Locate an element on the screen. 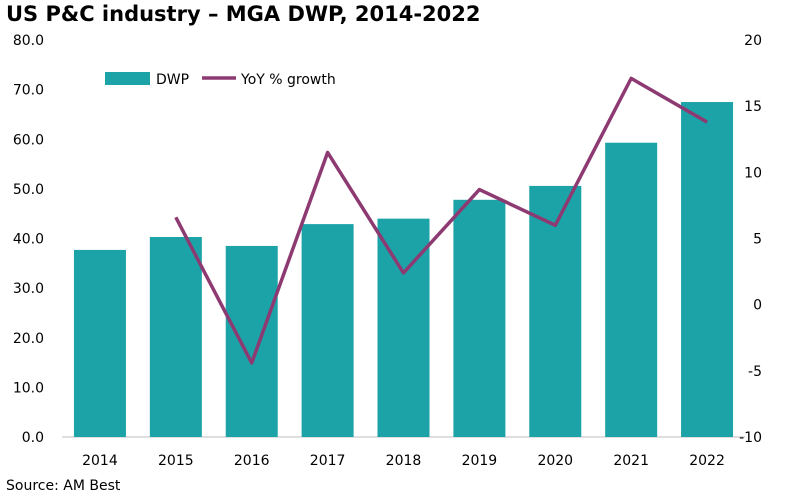  bar-2014 is located at coordinates (99, 343).